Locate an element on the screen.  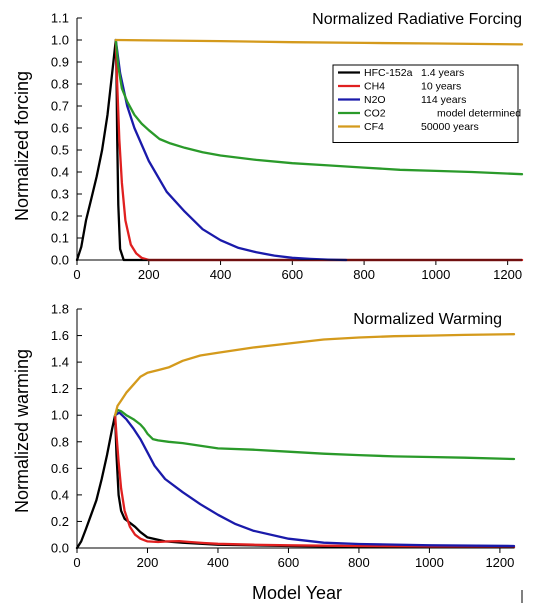
legend-lifetime-hfc-152a: 1.4 years is located at coordinates (442, 73).